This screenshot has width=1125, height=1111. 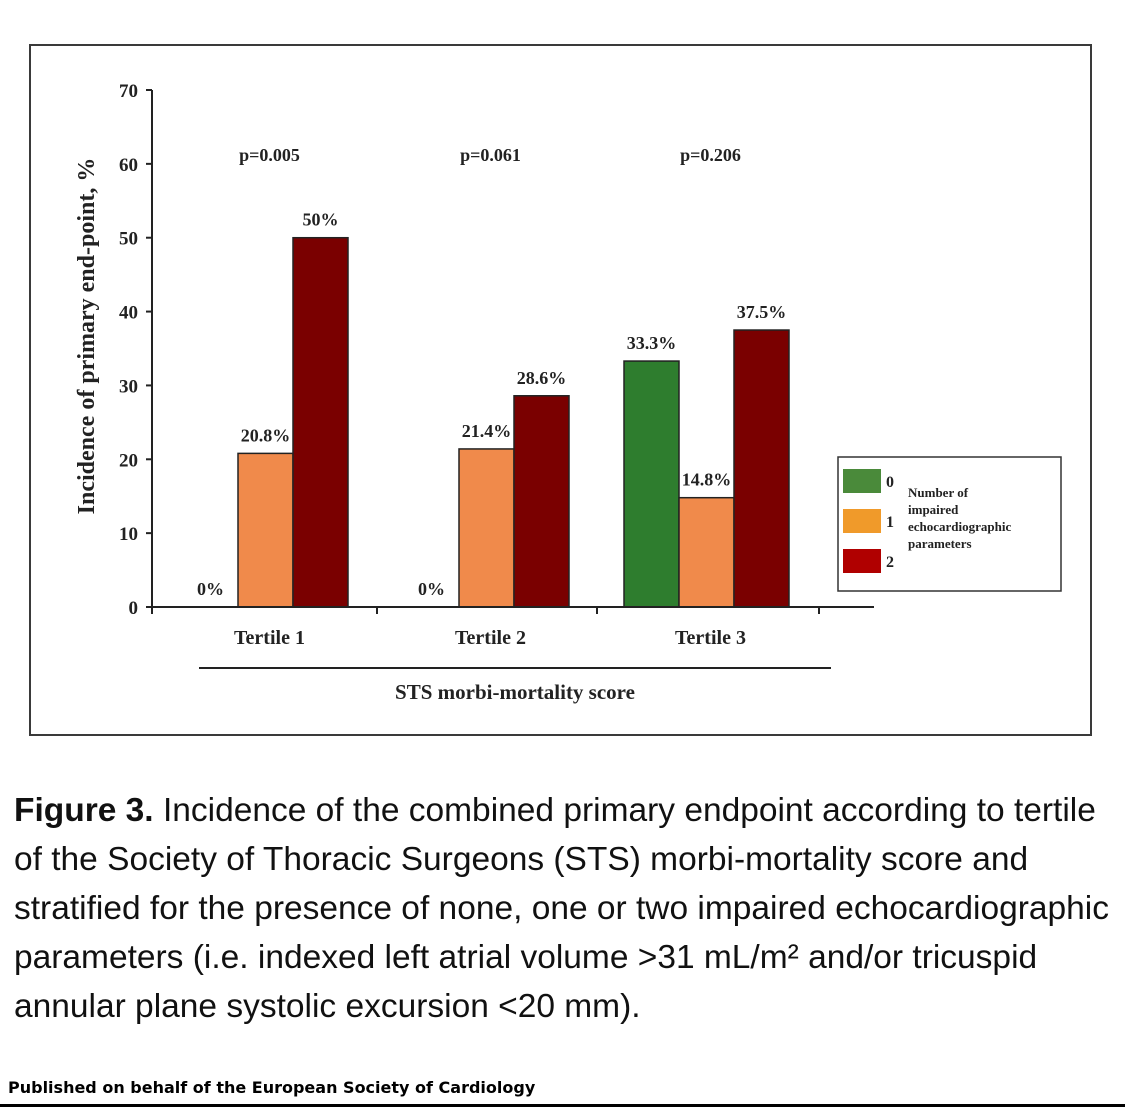 I want to click on bar-value-label: 28.6%, so click(x=542, y=378).